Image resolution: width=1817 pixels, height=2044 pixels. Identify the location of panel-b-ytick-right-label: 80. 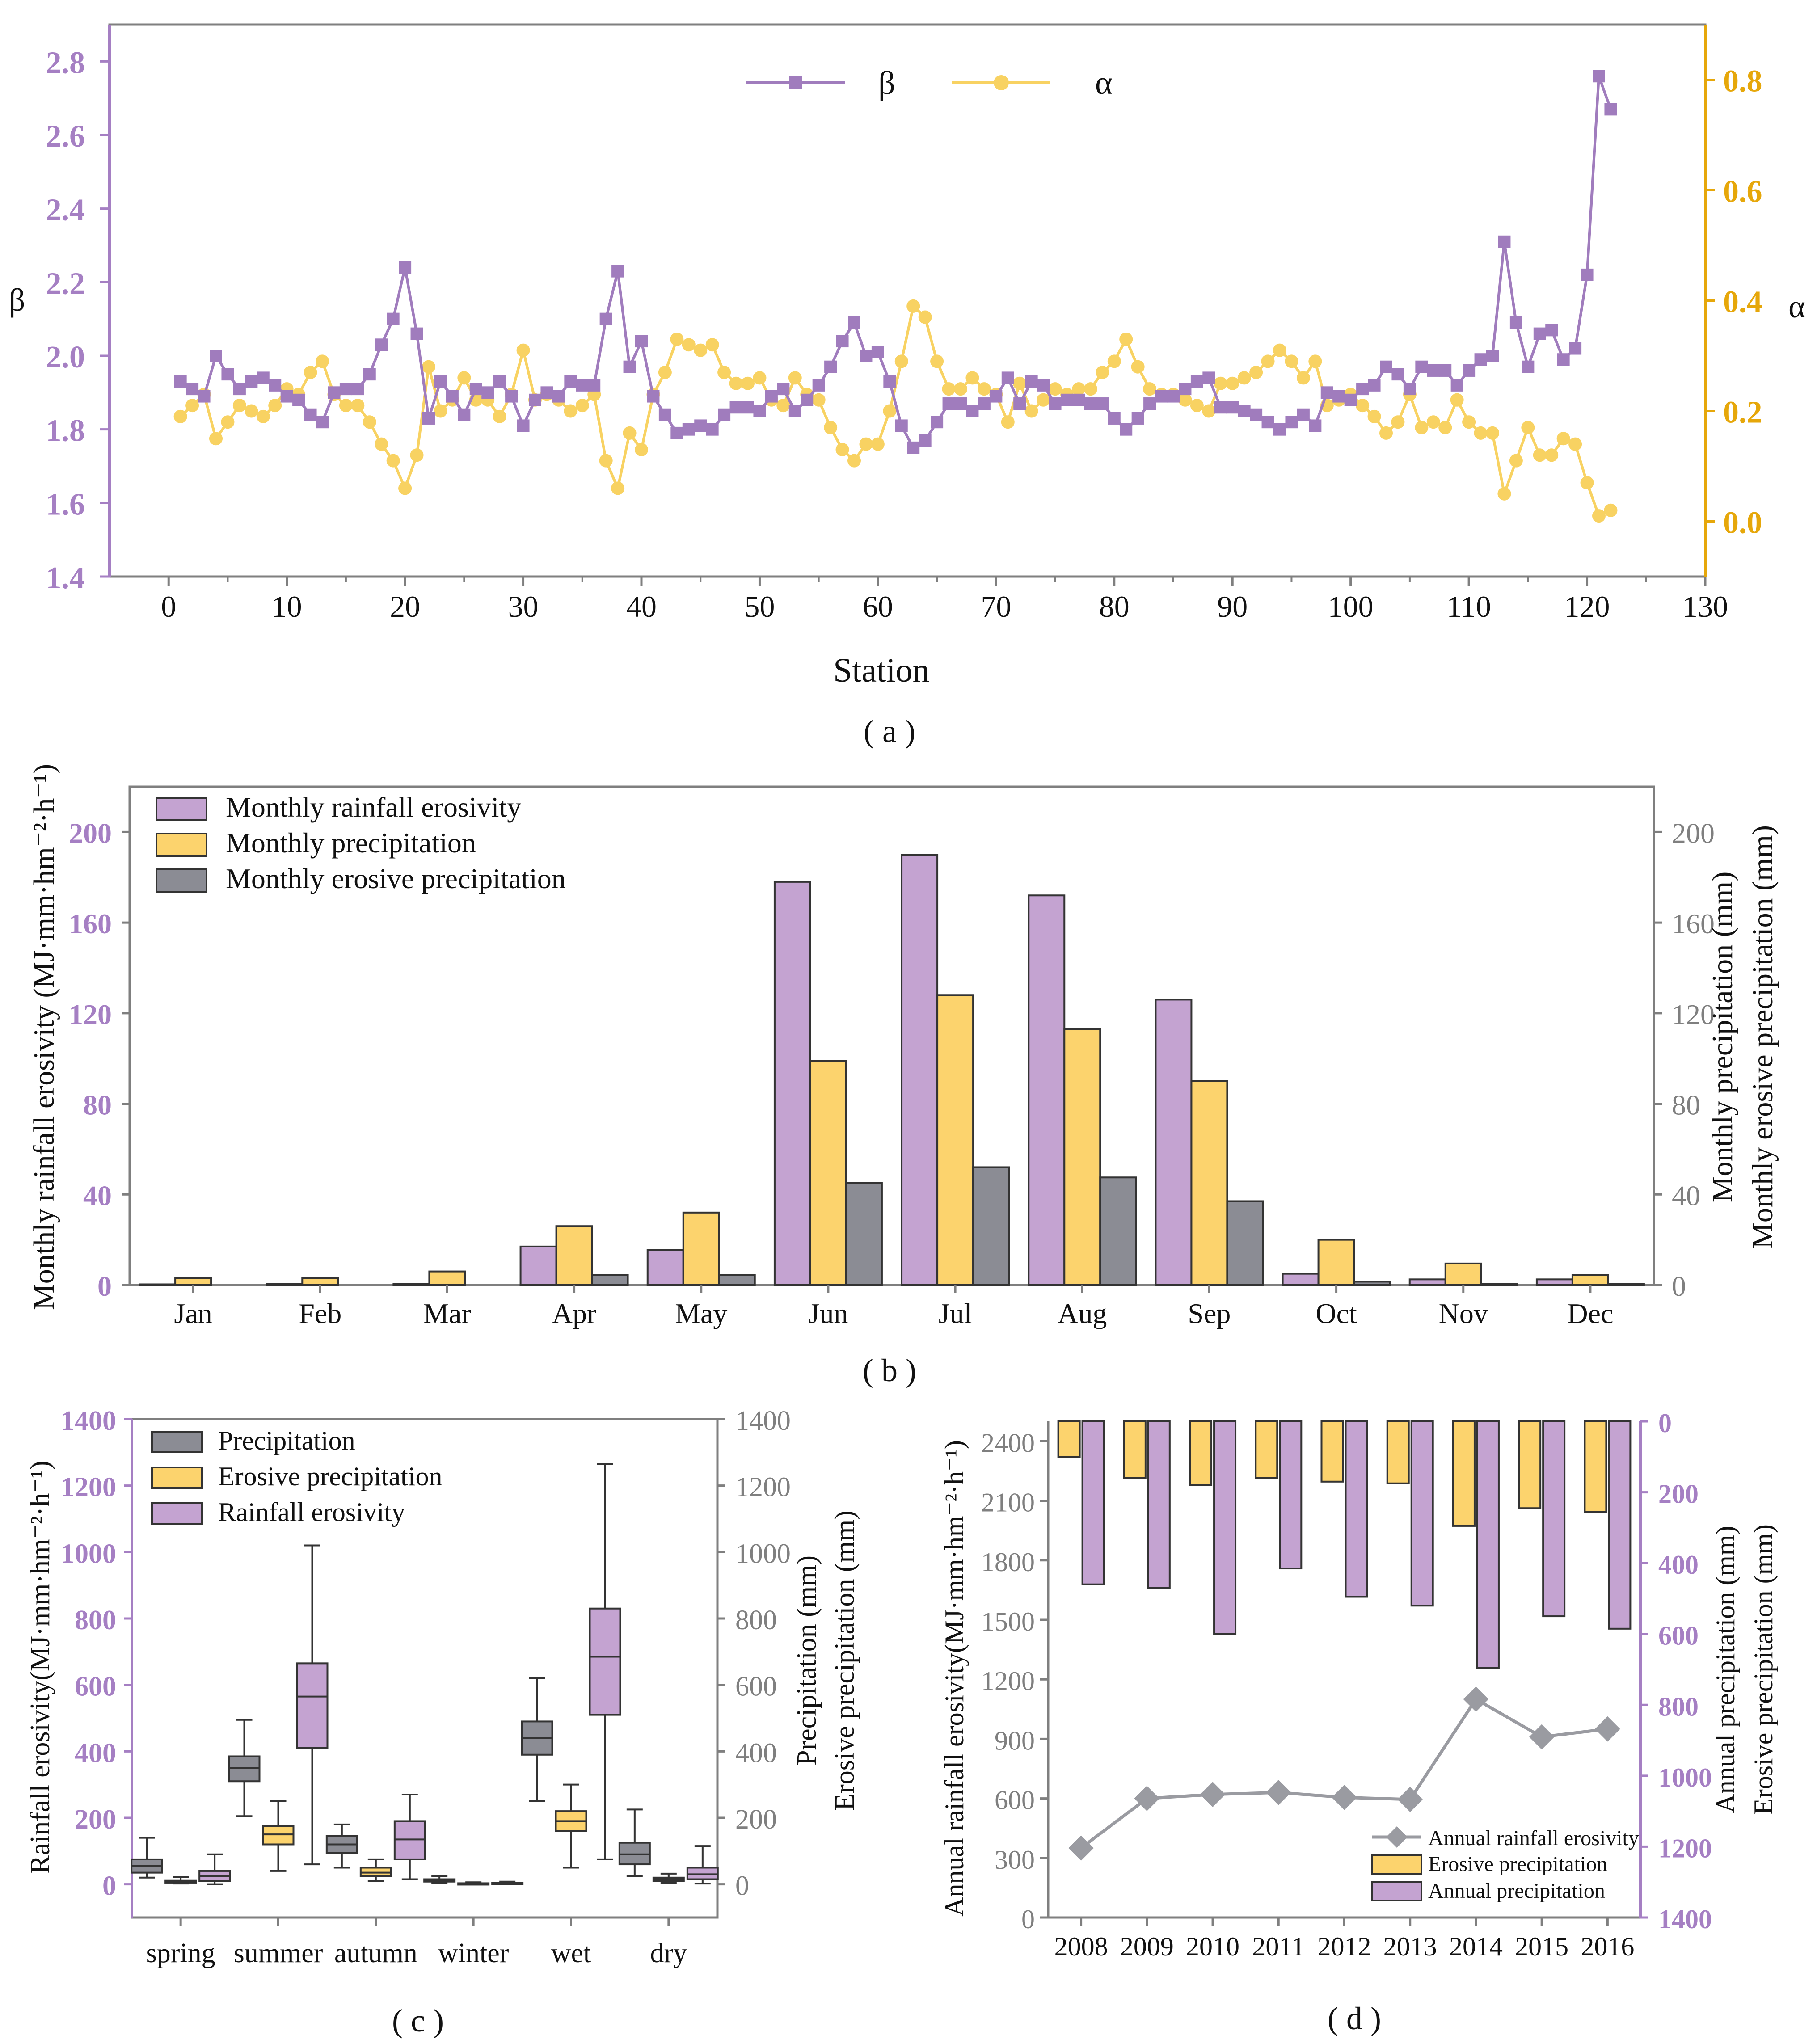
(1686, 1105).